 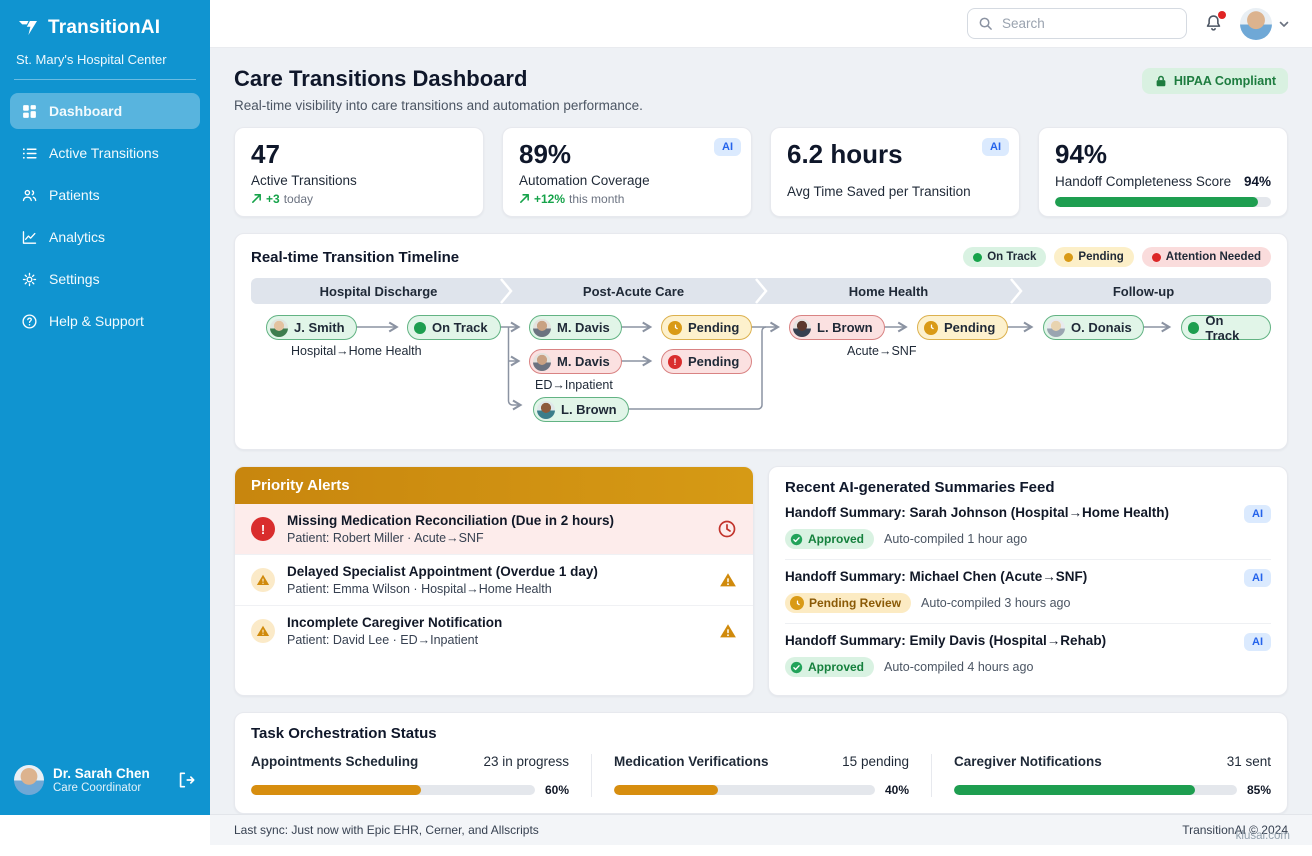 What do you see at coordinates (1262, 835) in the screenshot?
I see `watermark: klusai.com` at bounding box center [1262, 835].